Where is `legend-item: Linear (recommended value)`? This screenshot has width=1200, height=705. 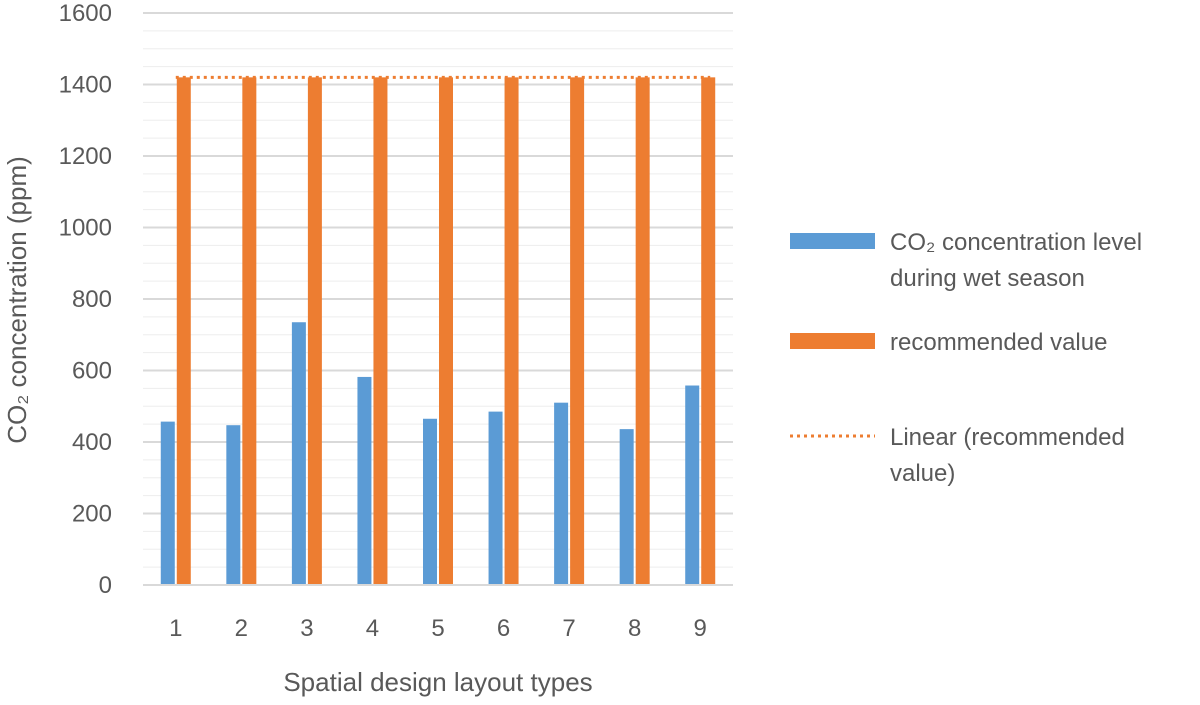 legend-item: Linear (recommended value) is located at coordinates (957, 455).